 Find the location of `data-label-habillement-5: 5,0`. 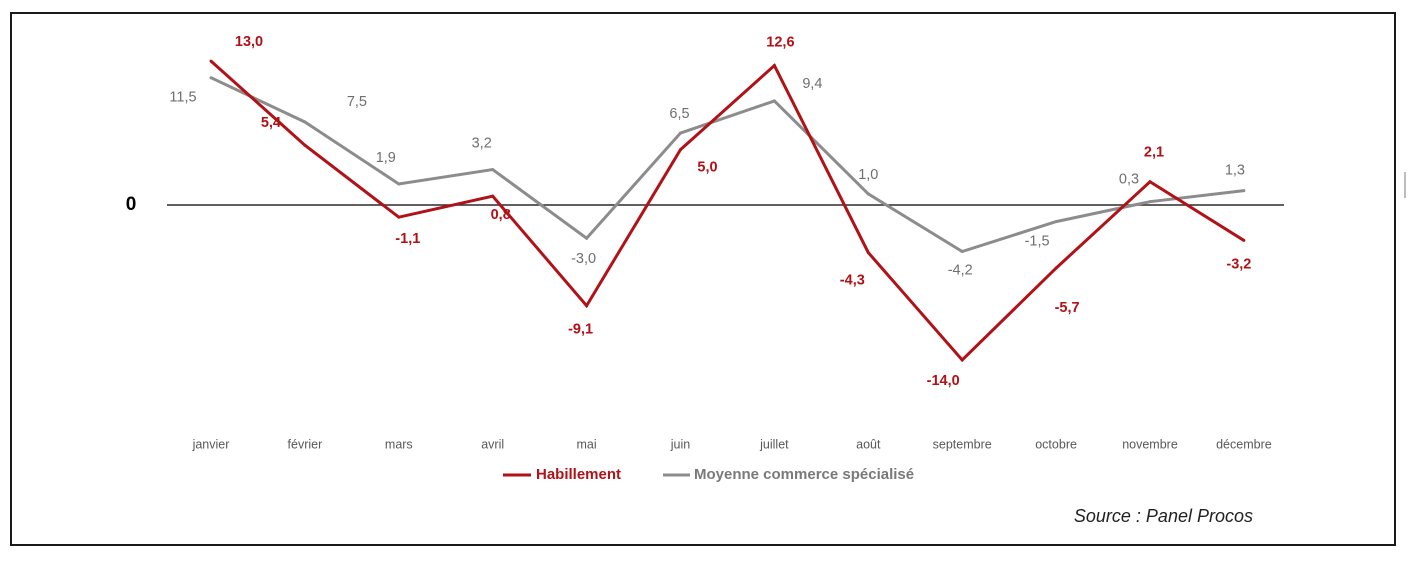

data-label-habillement-5: 5,0 is located at coordinates (707, 167).